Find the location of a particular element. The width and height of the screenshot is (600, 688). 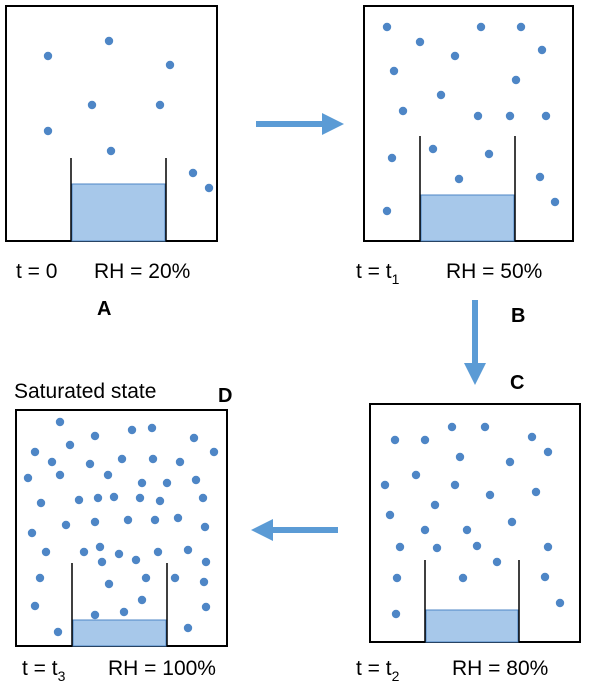

arrow-right is located at coordinates (300, 124).